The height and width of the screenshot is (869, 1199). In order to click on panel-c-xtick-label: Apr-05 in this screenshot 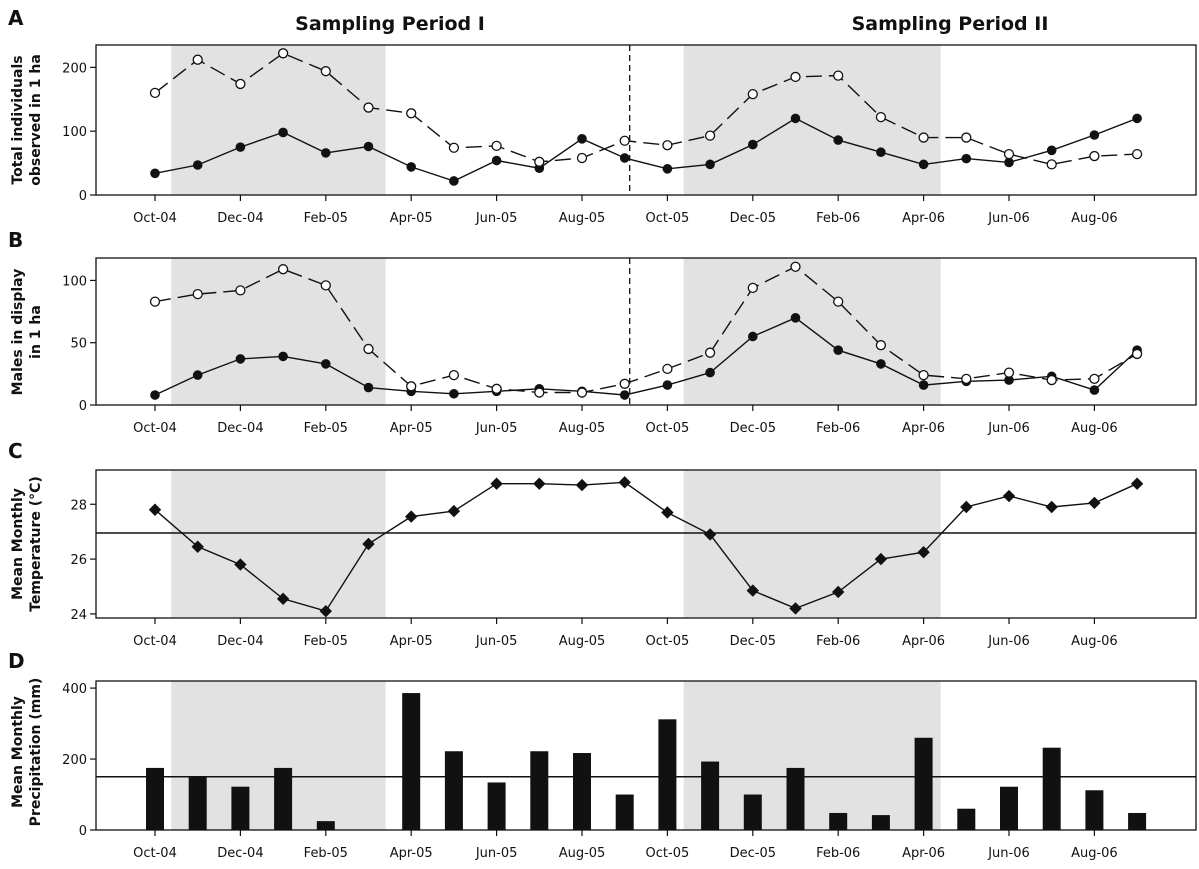, I will do `click(411, 641)`.